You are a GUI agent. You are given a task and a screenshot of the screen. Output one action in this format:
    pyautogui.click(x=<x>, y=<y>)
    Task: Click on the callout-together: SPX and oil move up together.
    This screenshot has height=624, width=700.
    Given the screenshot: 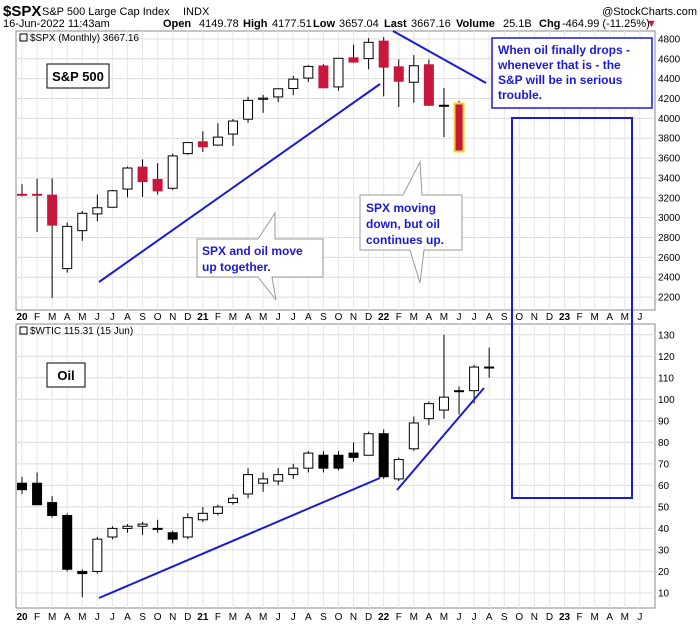 What is the action you would take?
    pyautogui.click(x=260, y=256)
    